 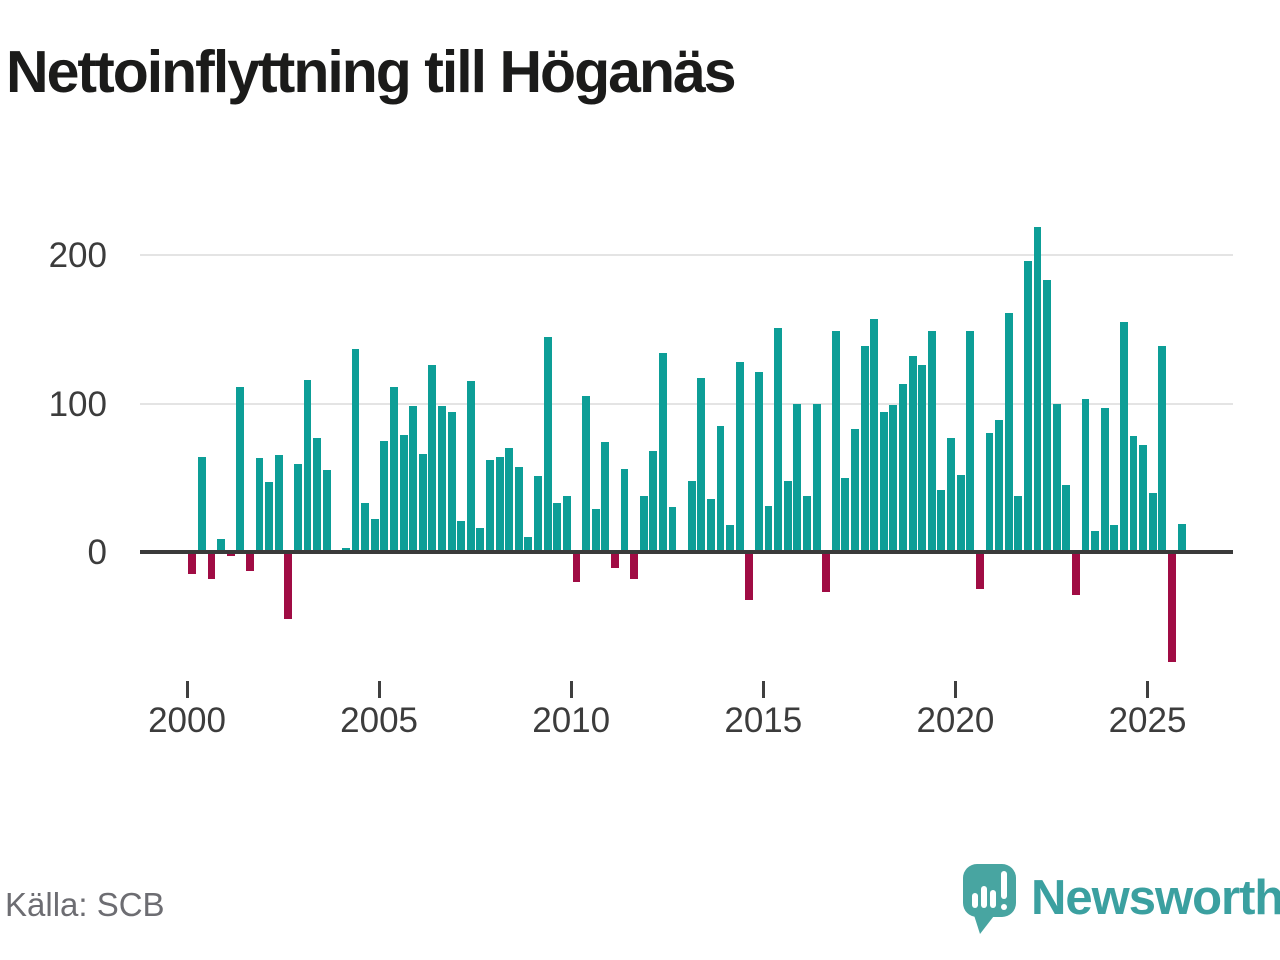 What do you see at coordinates (379, 720) in the screenshot?
I see `x-axis-label-2005: 2005` at bounding box center [379, 720].